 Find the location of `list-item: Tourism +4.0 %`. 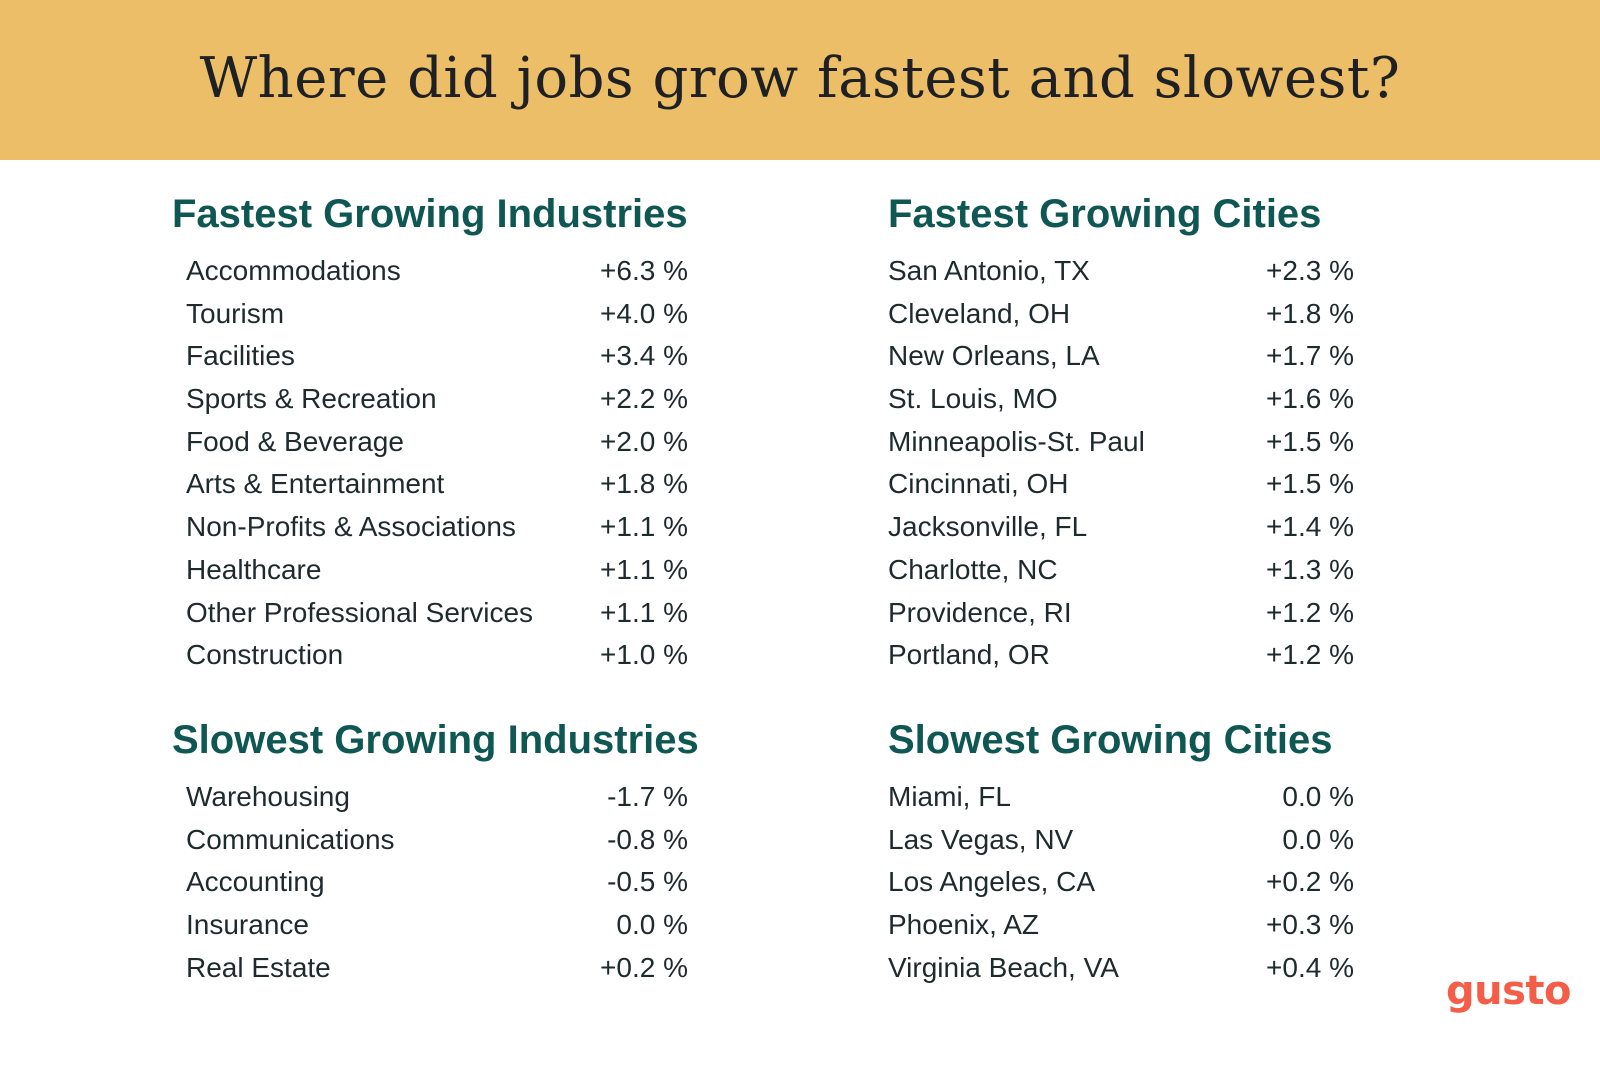

list-item: Tourism +4.0 % is located at coordinates (437, 314).